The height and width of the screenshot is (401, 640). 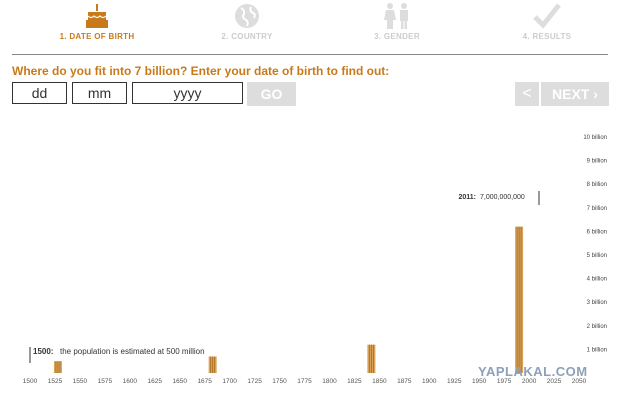 I want to click on y-tick-label: 9 billion, so click(x=597, y=162).